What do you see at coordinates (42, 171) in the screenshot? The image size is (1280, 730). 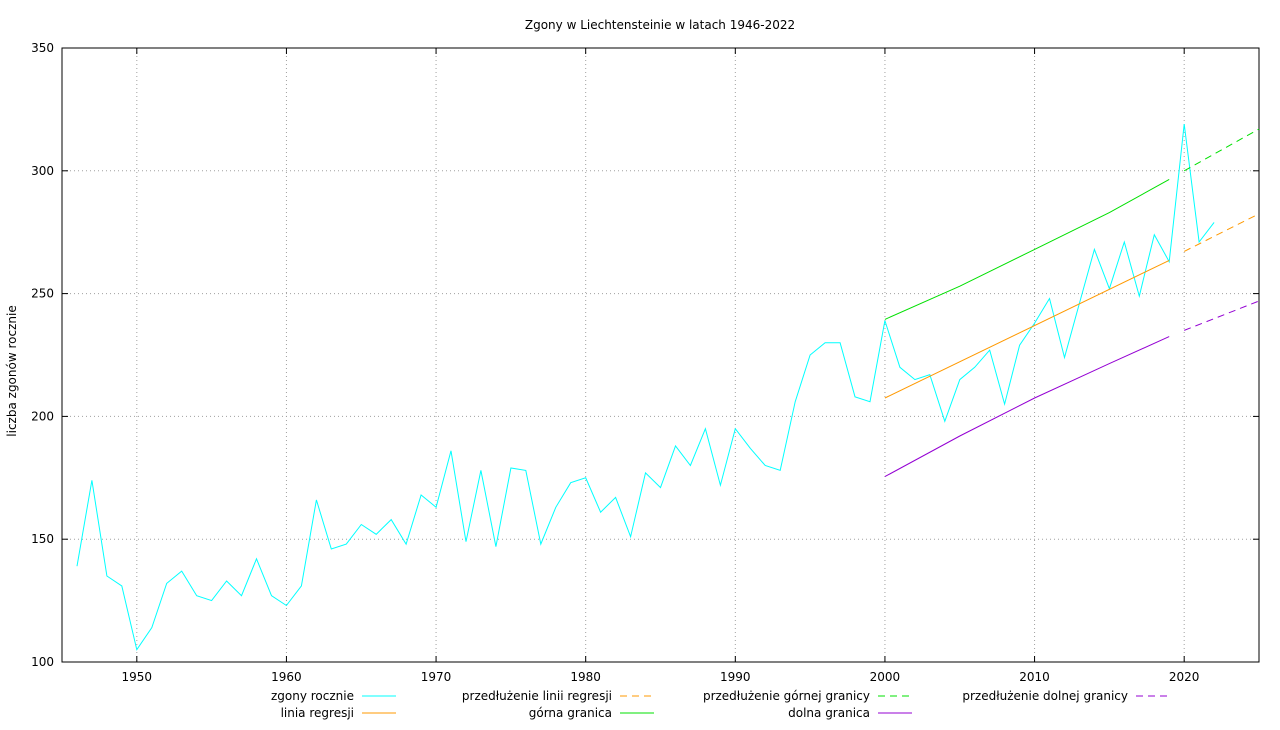 I see `y-tick-label: 300` at bounding box center [42, 171].